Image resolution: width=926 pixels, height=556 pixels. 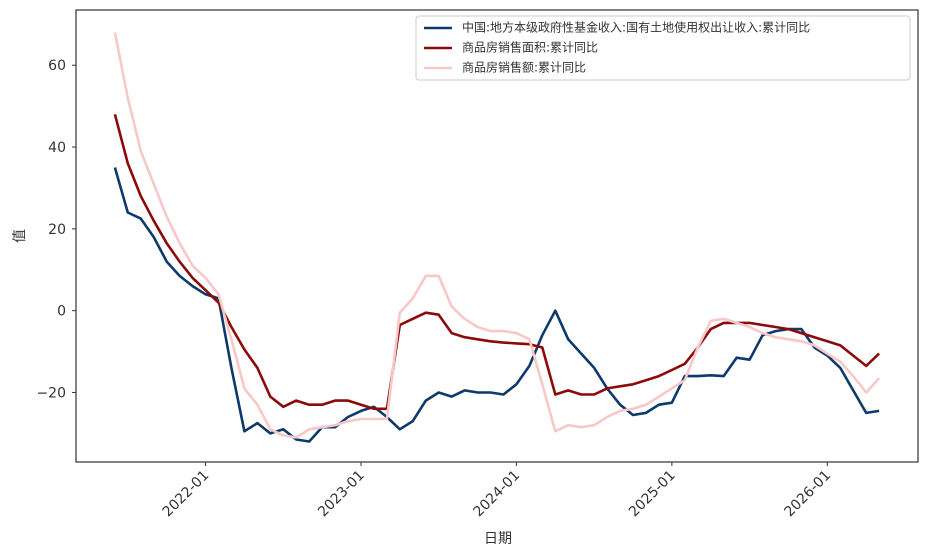 What do you see at coordinates (530, 47) in the screenshot?
I see `legend-label: 商品房销售面积:累计同比` at bounding box center [530, 47].